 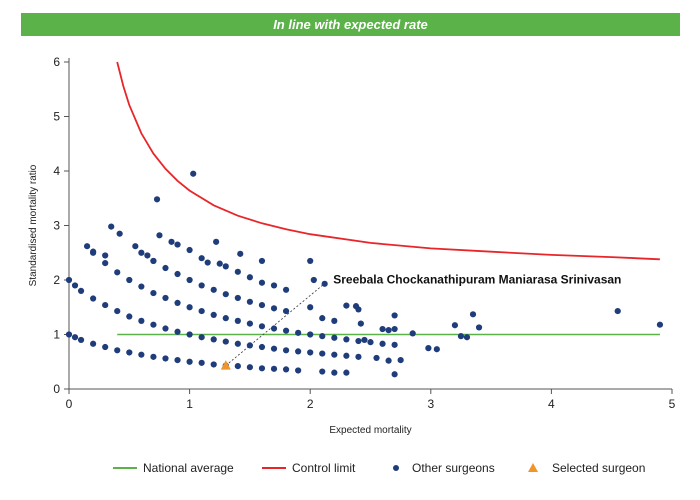 I want to click on y-tick-label: 1, so click(x=56, y=335).